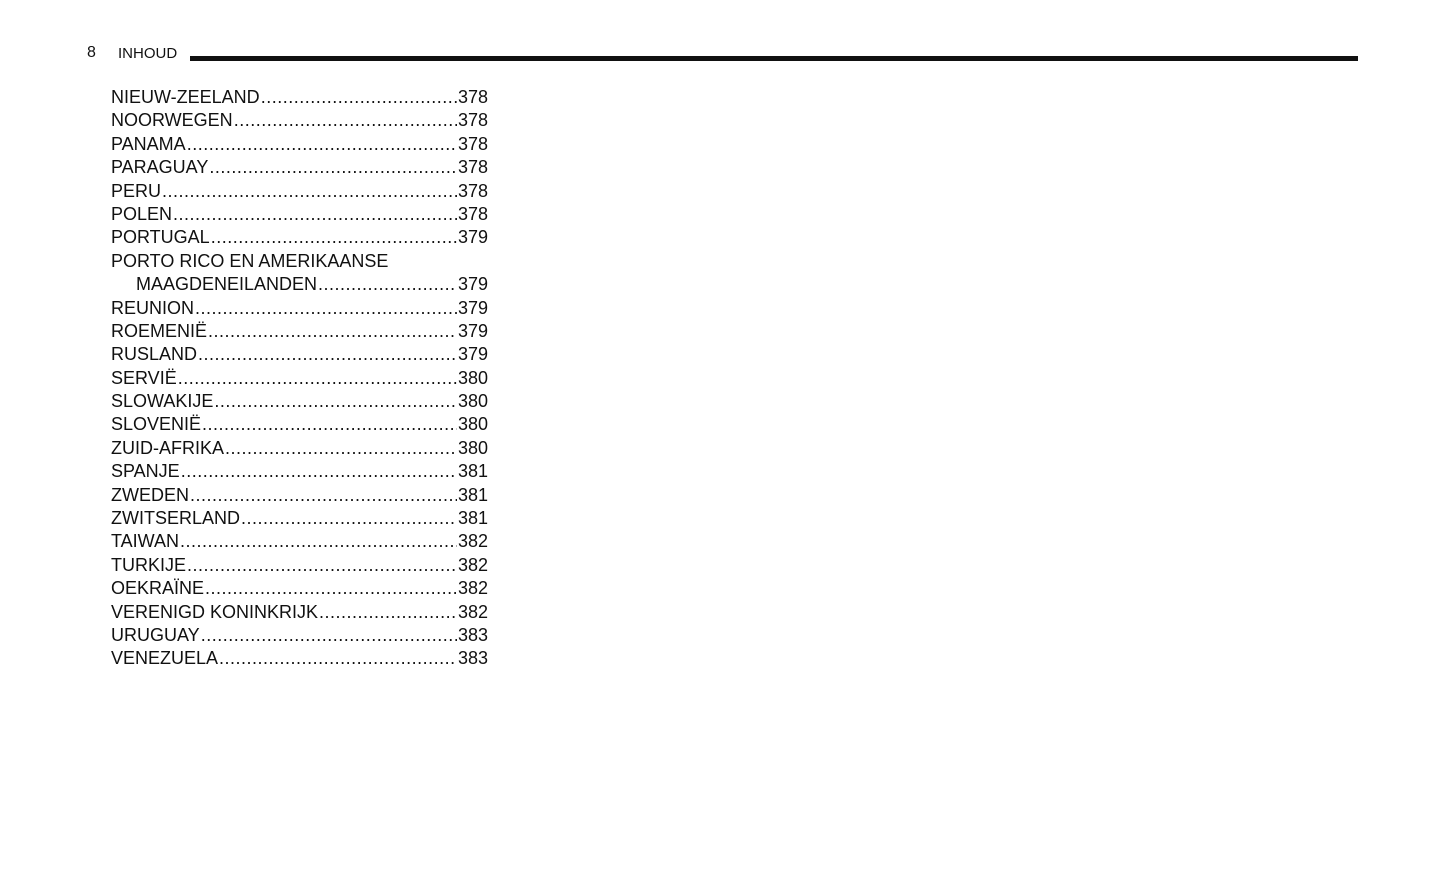 This screenshot has height=876, width=1445. I want to click on toc-entry-label: PANAMA, so click(148, 143).